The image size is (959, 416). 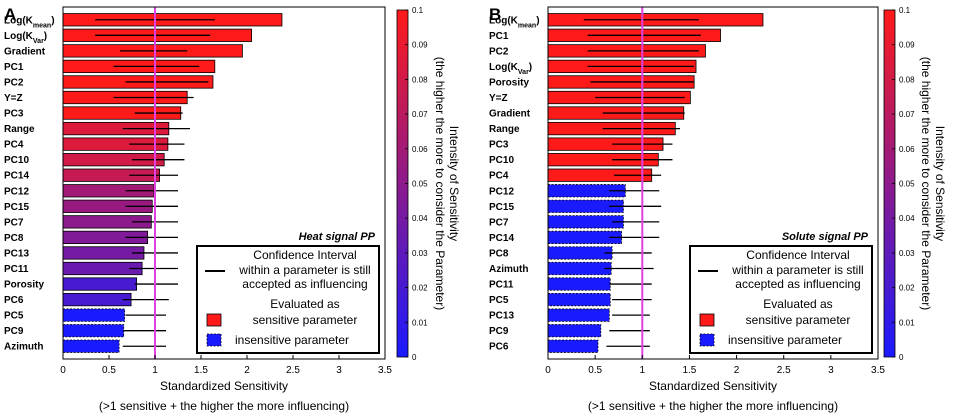 I want to click on category-label: Porosity, so click(x=509, y=82).